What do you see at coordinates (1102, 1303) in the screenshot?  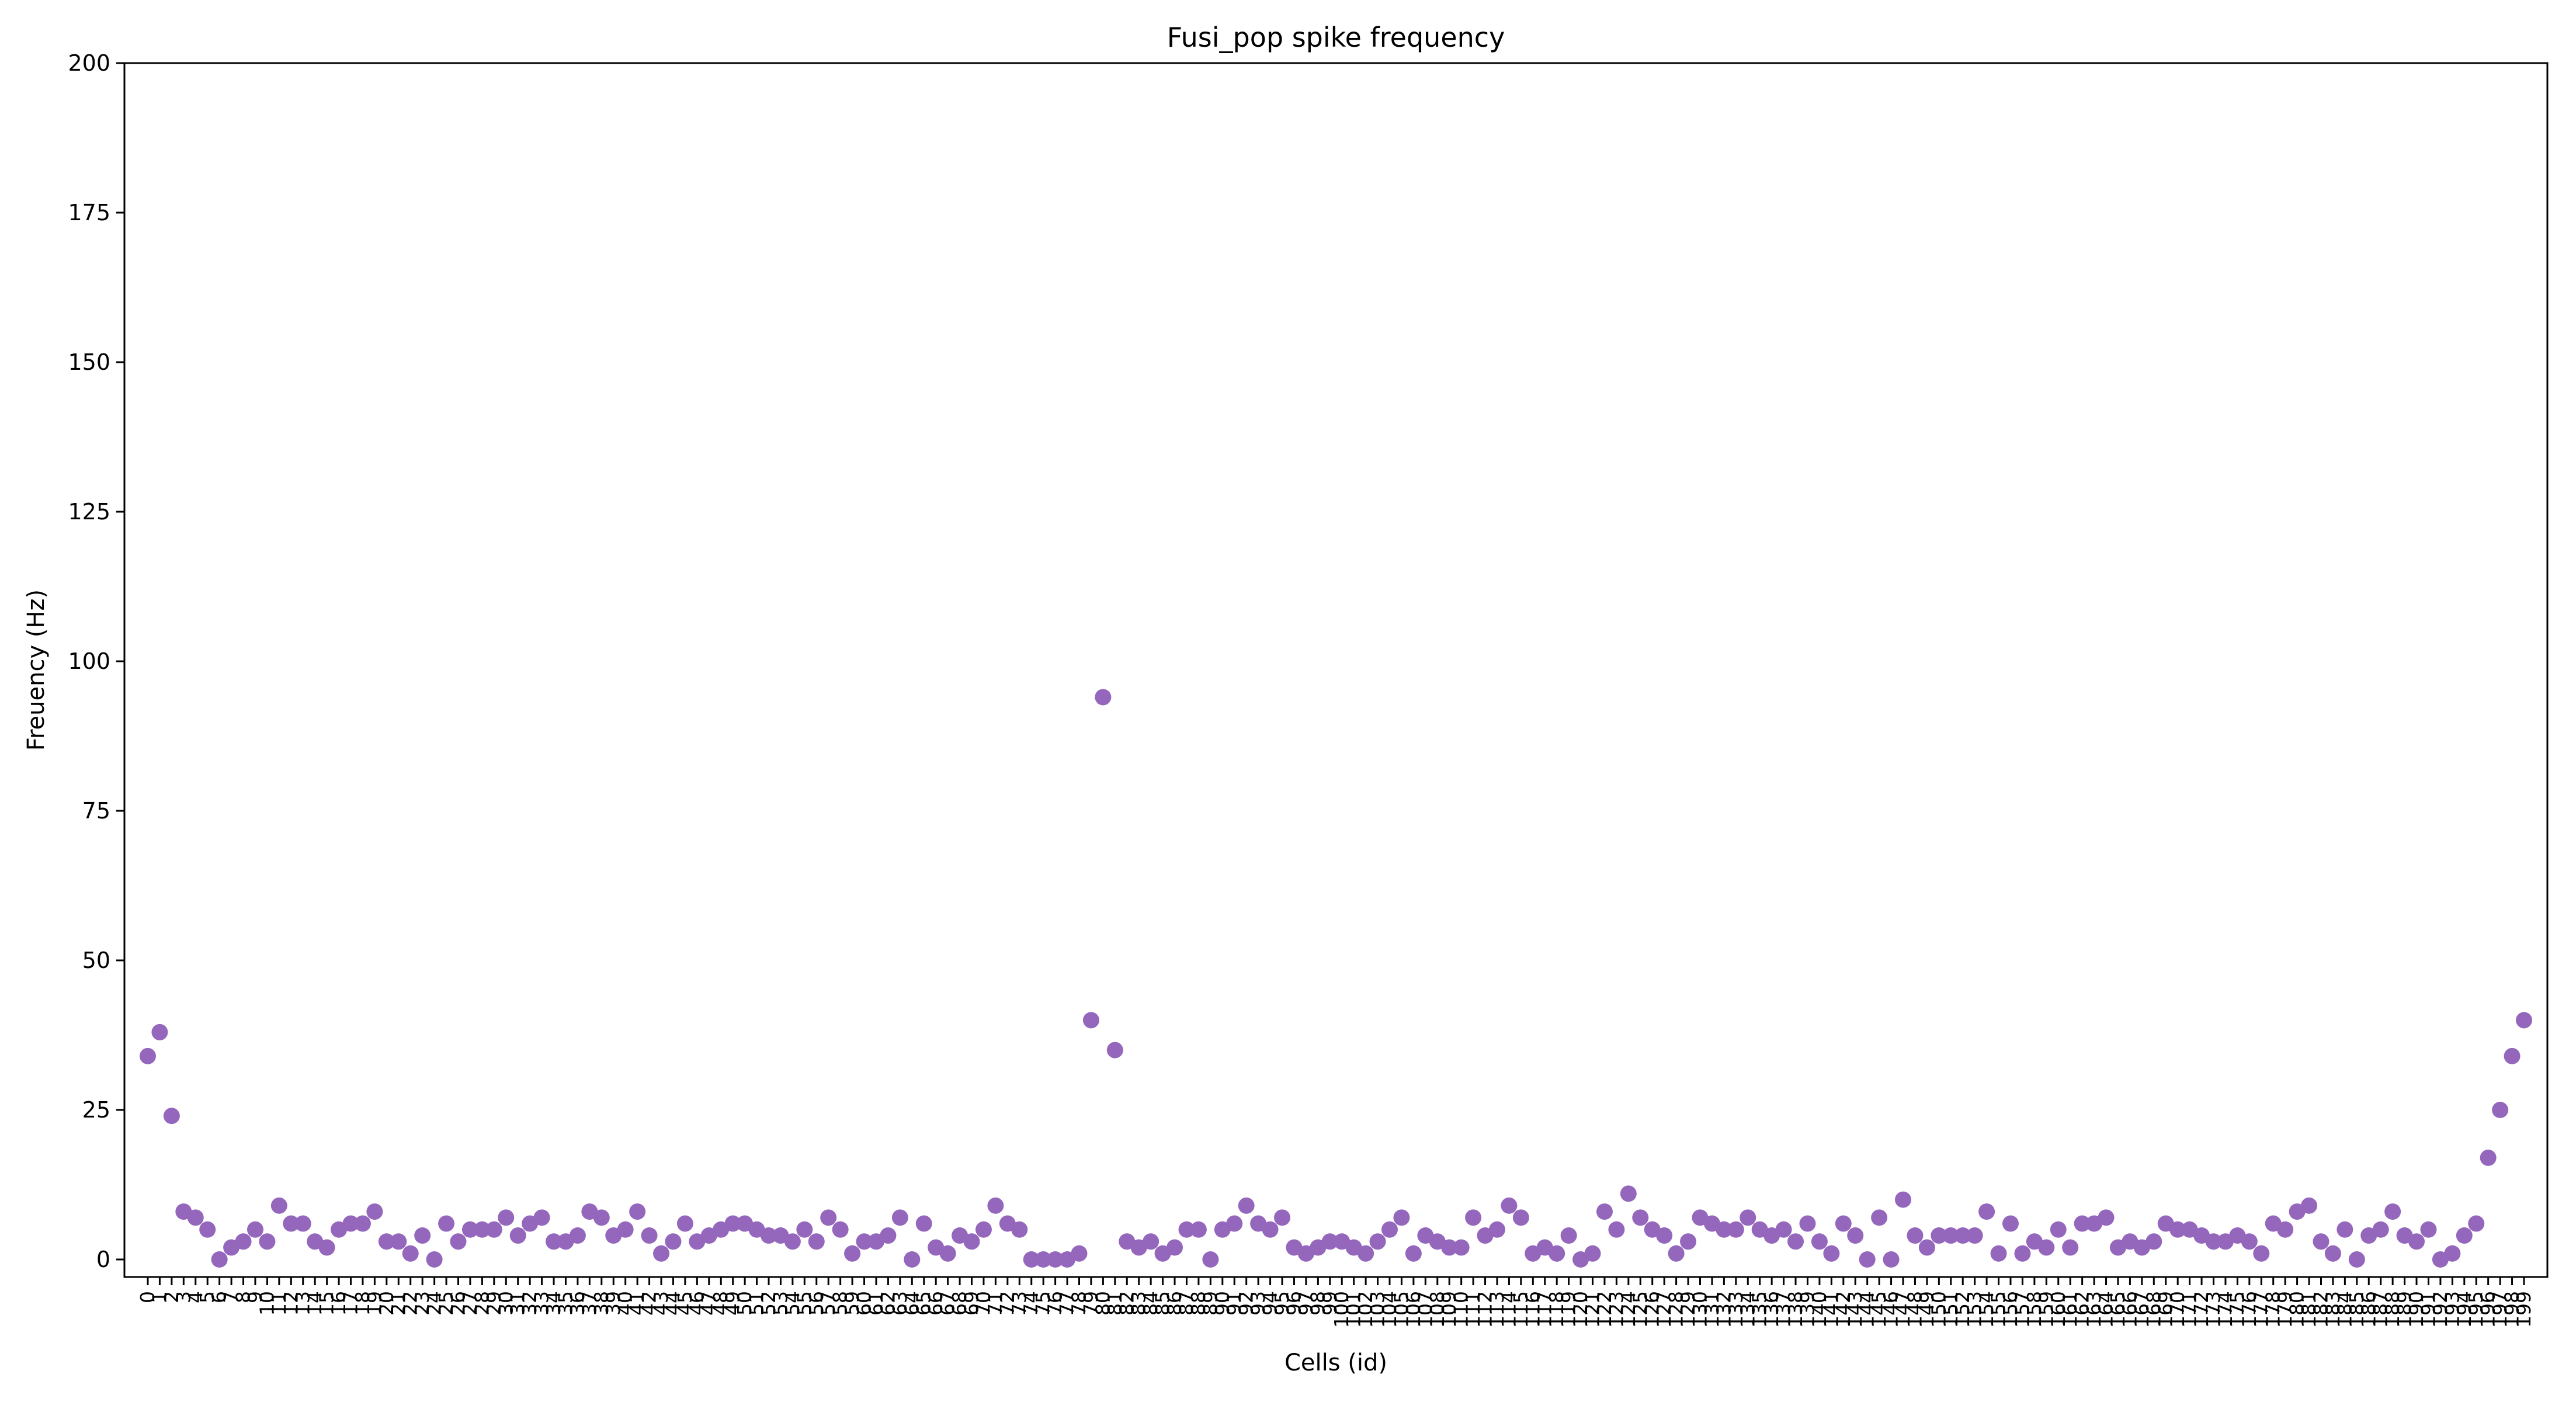 I see `x-tick-label: 80` at bounding box center [1102, 1303].